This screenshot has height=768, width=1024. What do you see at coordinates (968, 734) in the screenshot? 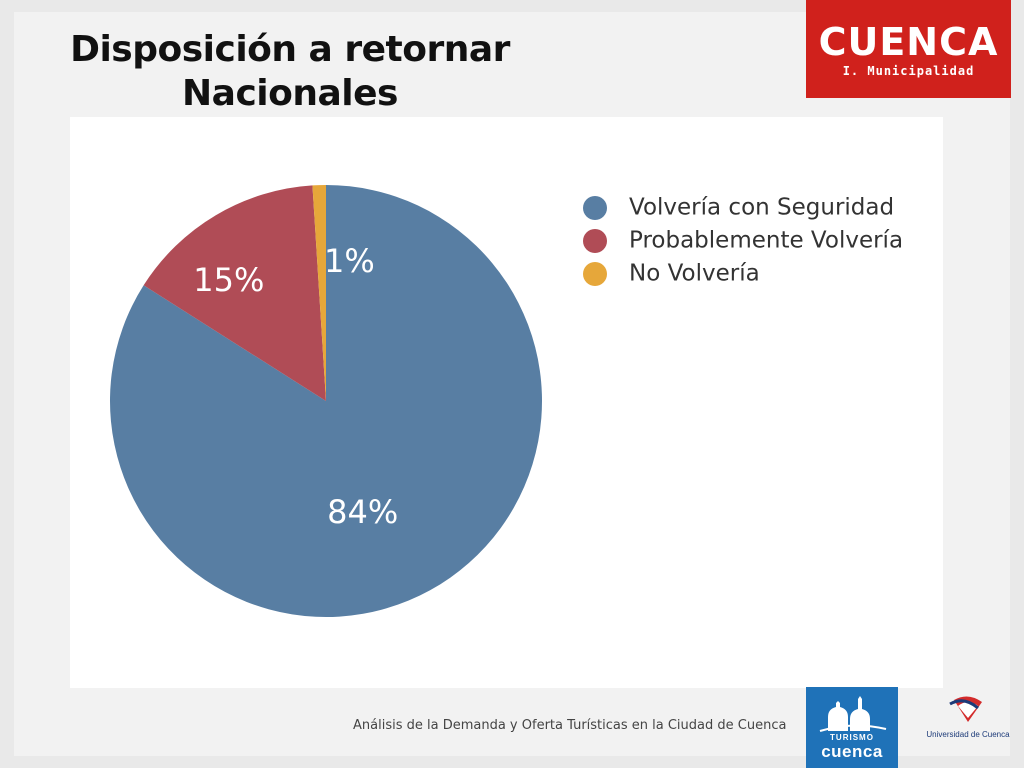
I see `university-name: Universidad de Cuenca` at bounding box center [968, 734].